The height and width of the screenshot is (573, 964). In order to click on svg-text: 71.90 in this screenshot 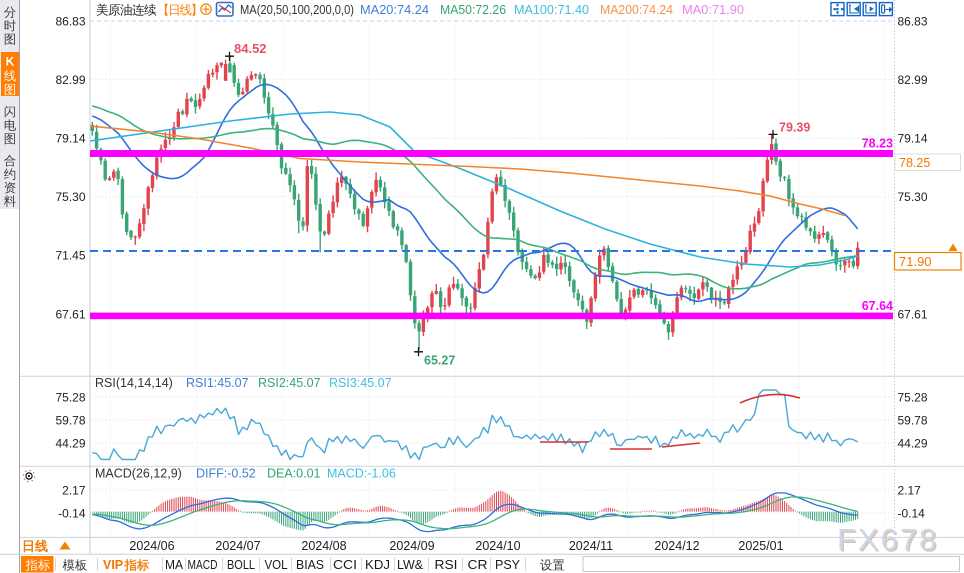, I will do `click(915, 261)`.